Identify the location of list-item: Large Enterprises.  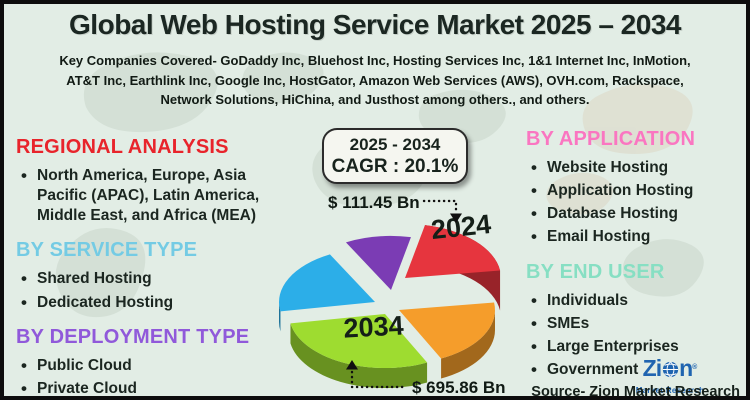
(636, 347).